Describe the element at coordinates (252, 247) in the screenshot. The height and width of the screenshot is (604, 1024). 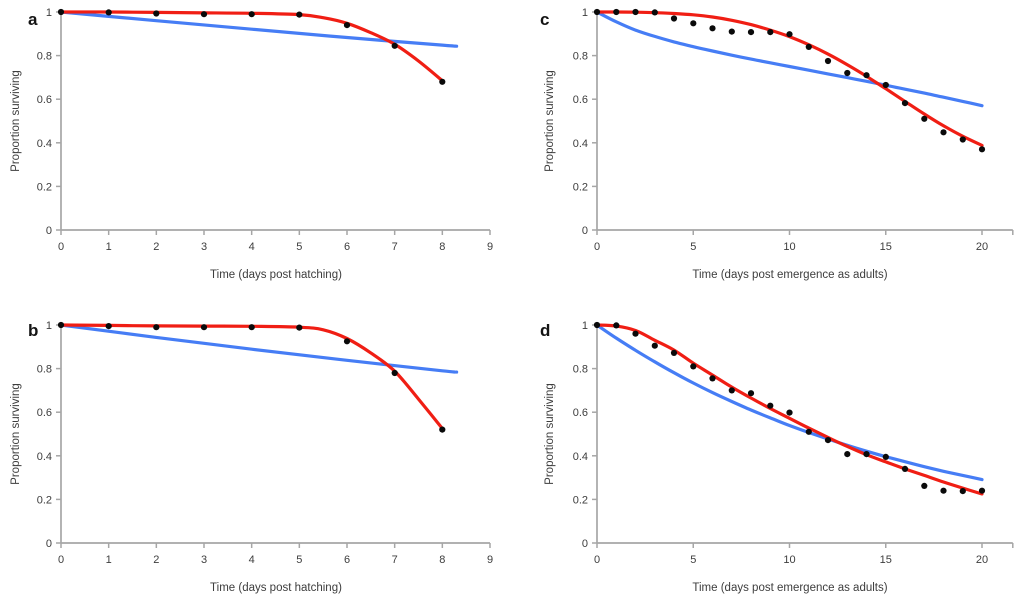
I see `x-tick-label: 4` at that location.